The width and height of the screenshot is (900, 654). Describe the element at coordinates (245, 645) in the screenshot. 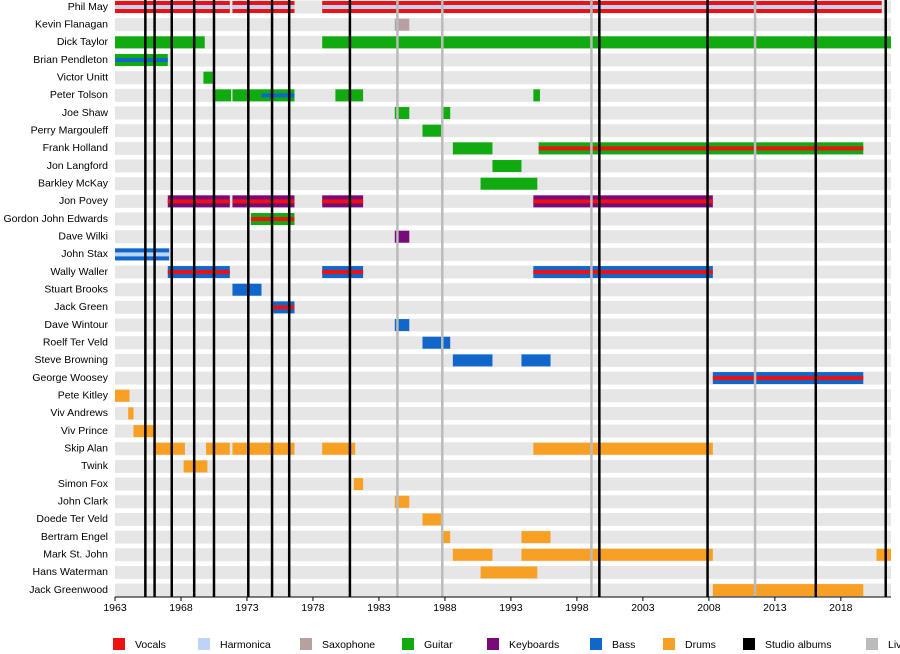

I see `legend-label: Harmonica` at that location.